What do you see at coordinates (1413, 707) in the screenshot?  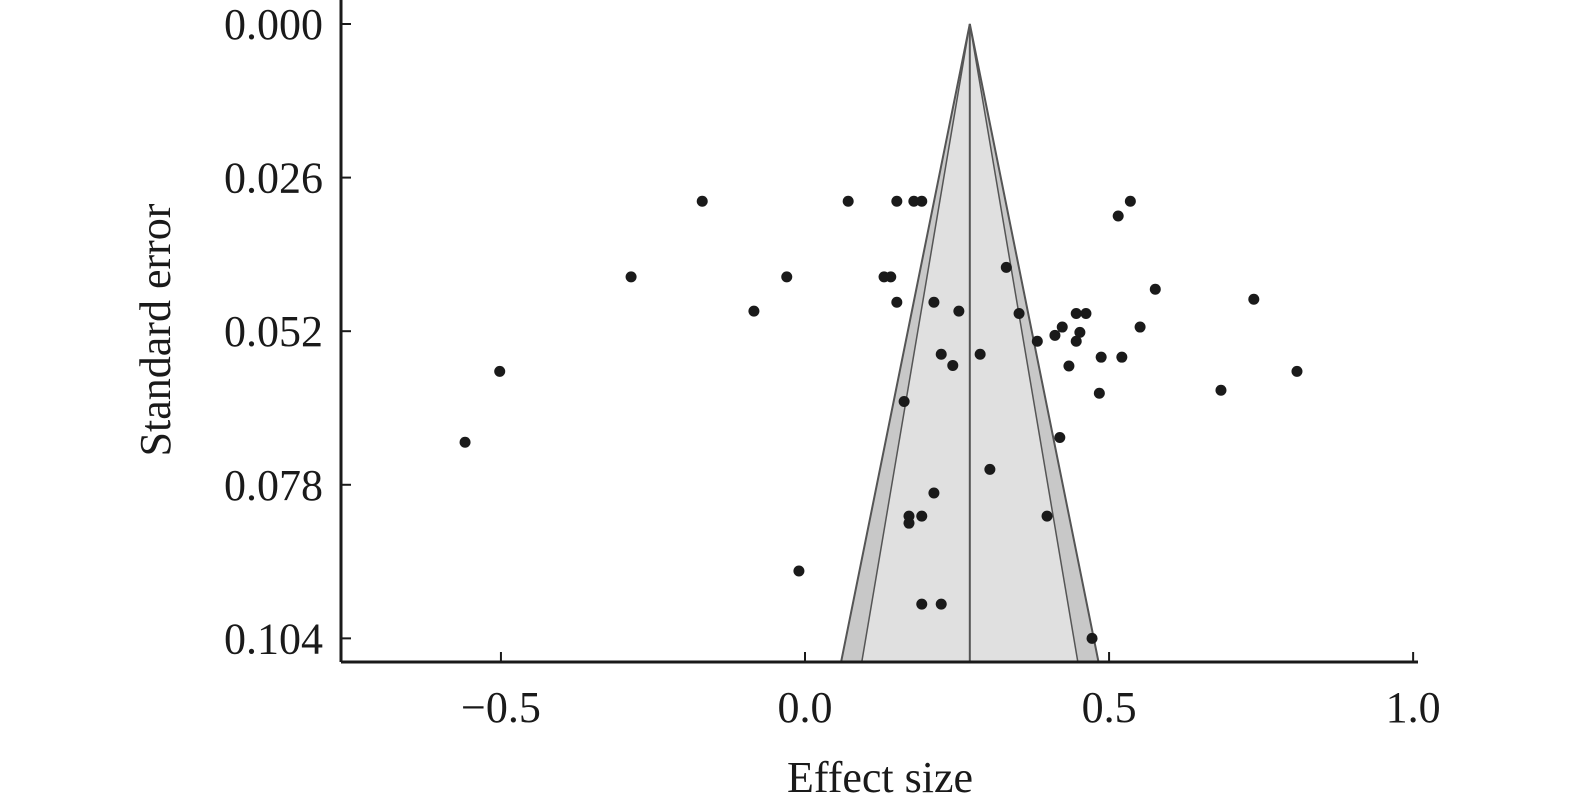 I see `x-tick-label: 1.0` at bounding box center [1413, 707].